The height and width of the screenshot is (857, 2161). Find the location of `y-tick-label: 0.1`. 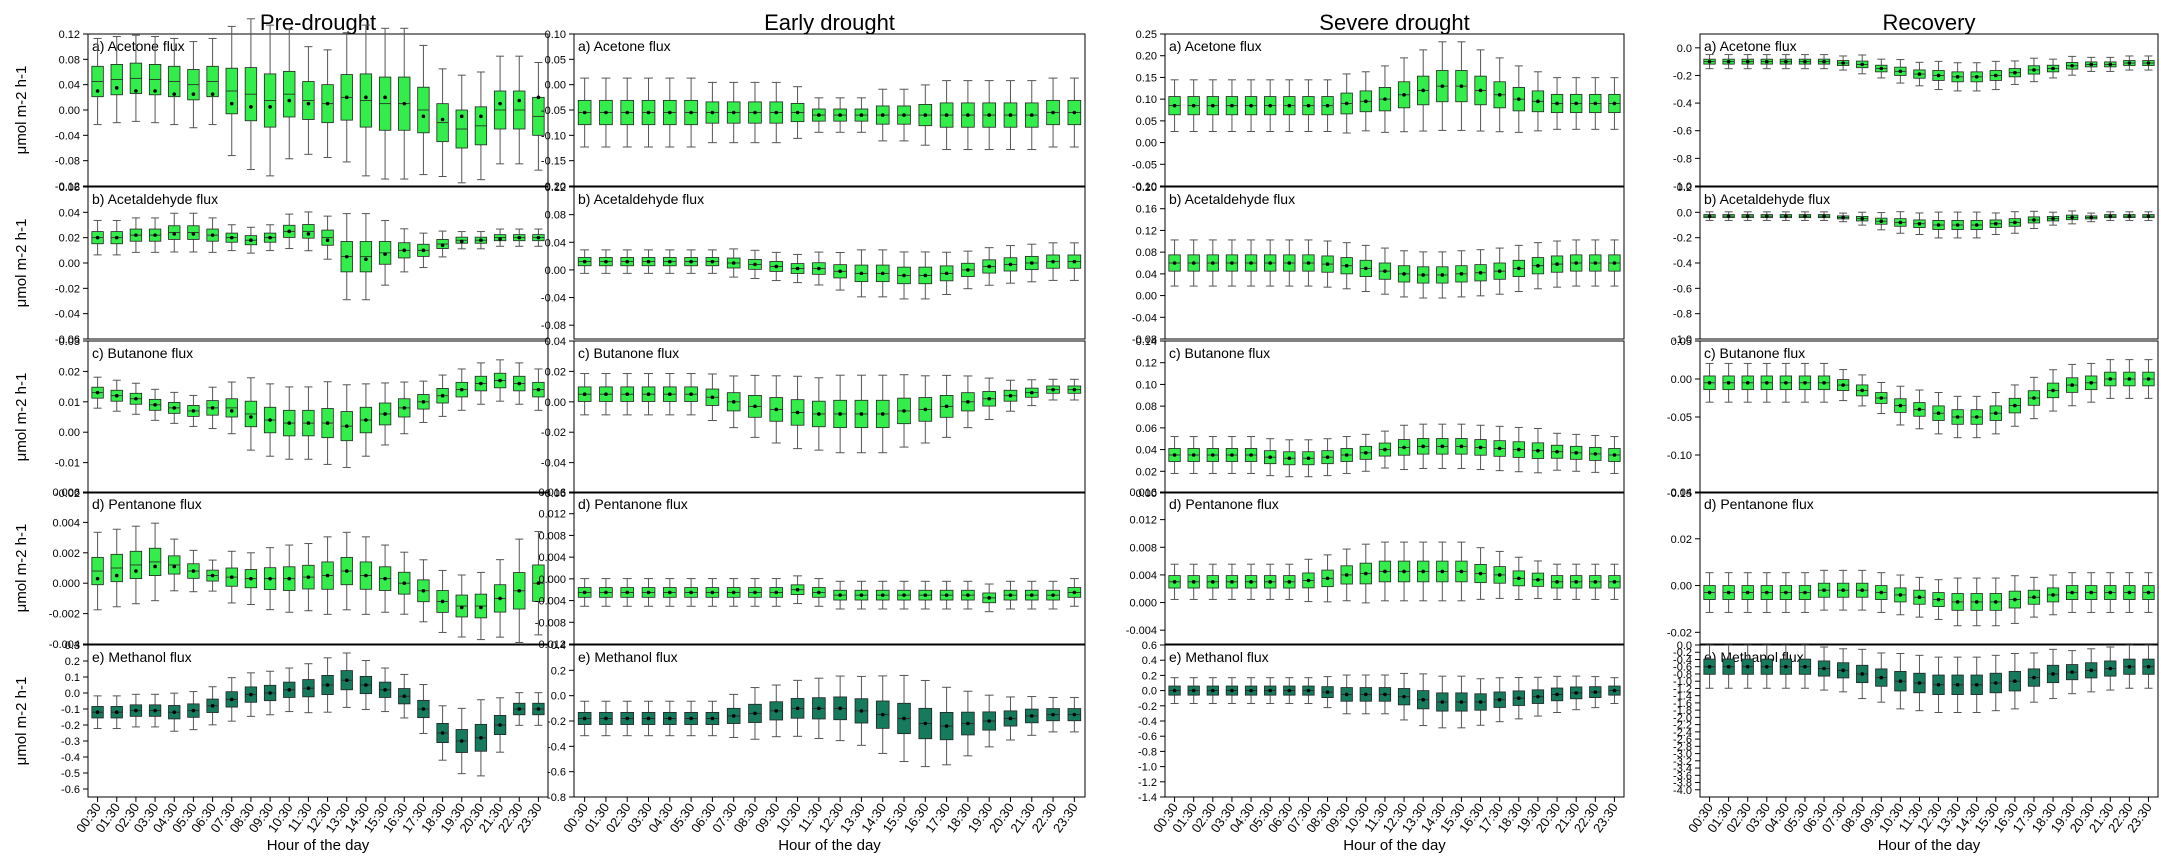

y-tick-label: 0.1 is located at coordinates (72, 678).